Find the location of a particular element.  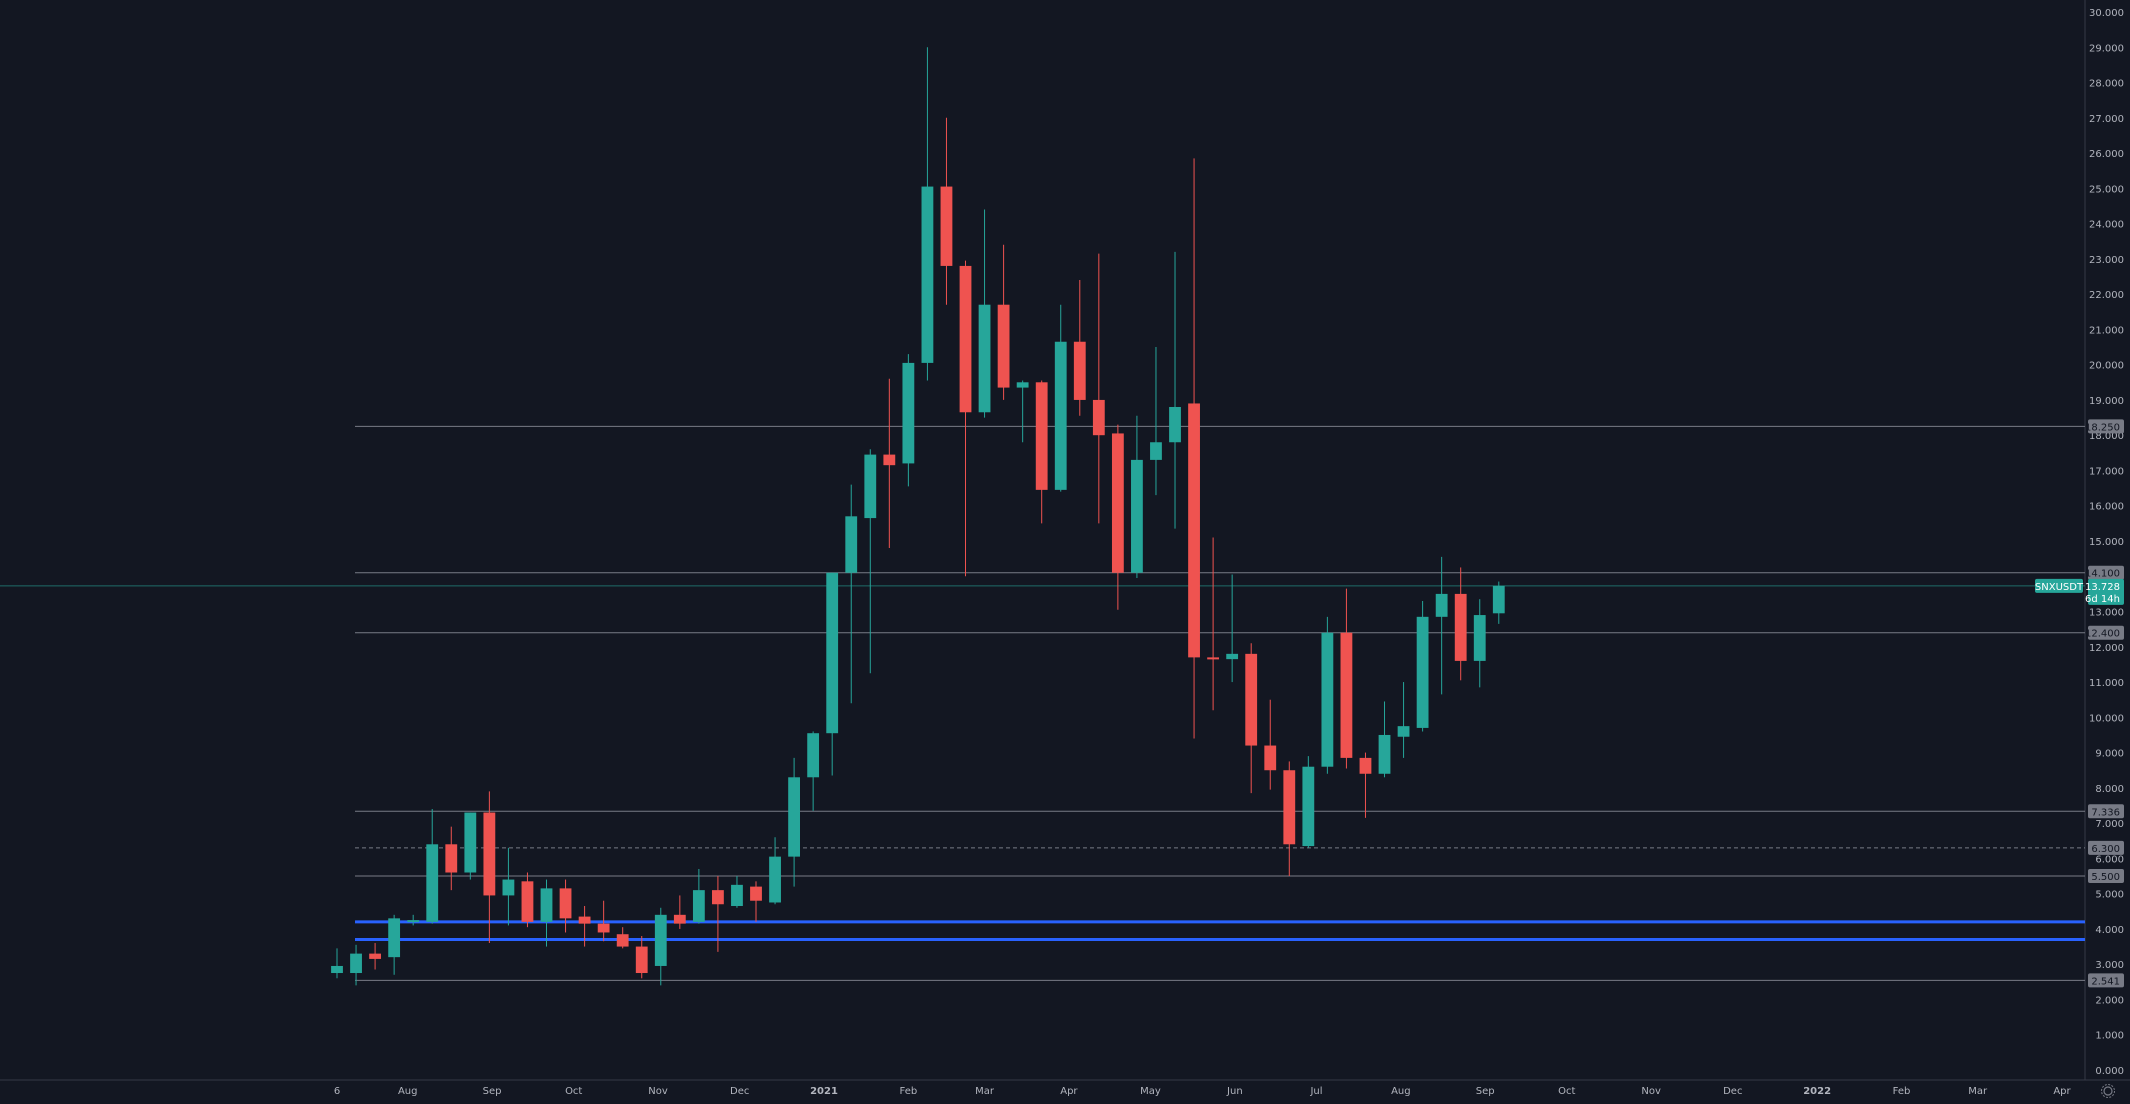

y-tick-label: 28.000 is located at coordinates (2106, 84).